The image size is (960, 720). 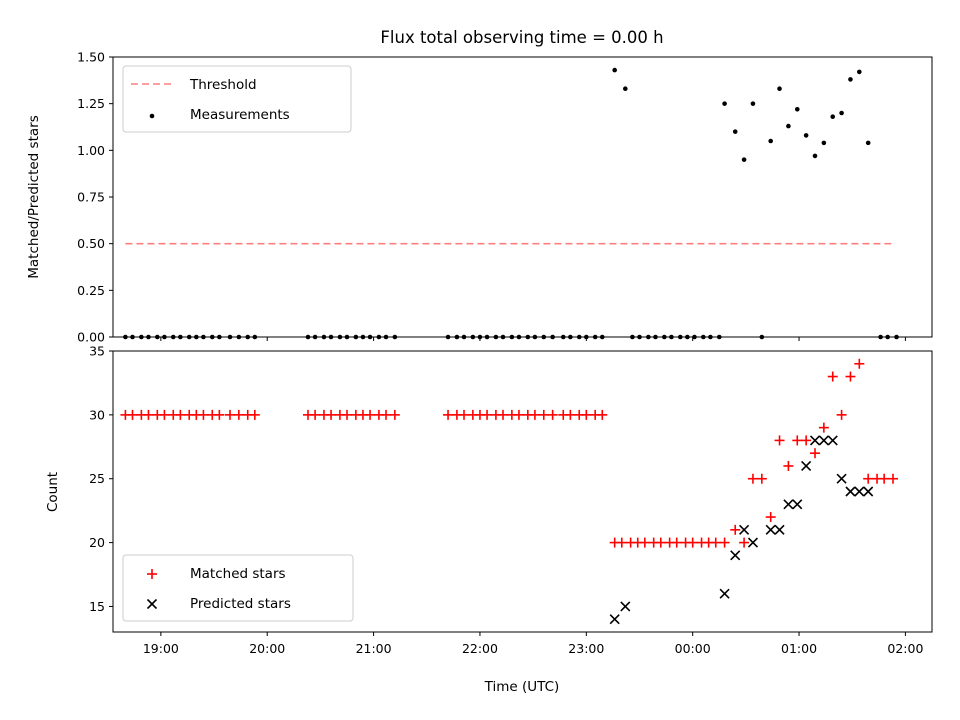 What do you see at coordinates (586, 648) in the screenshot?
I see `x-tick-label: 23:00` at bounding box center [586, 648].